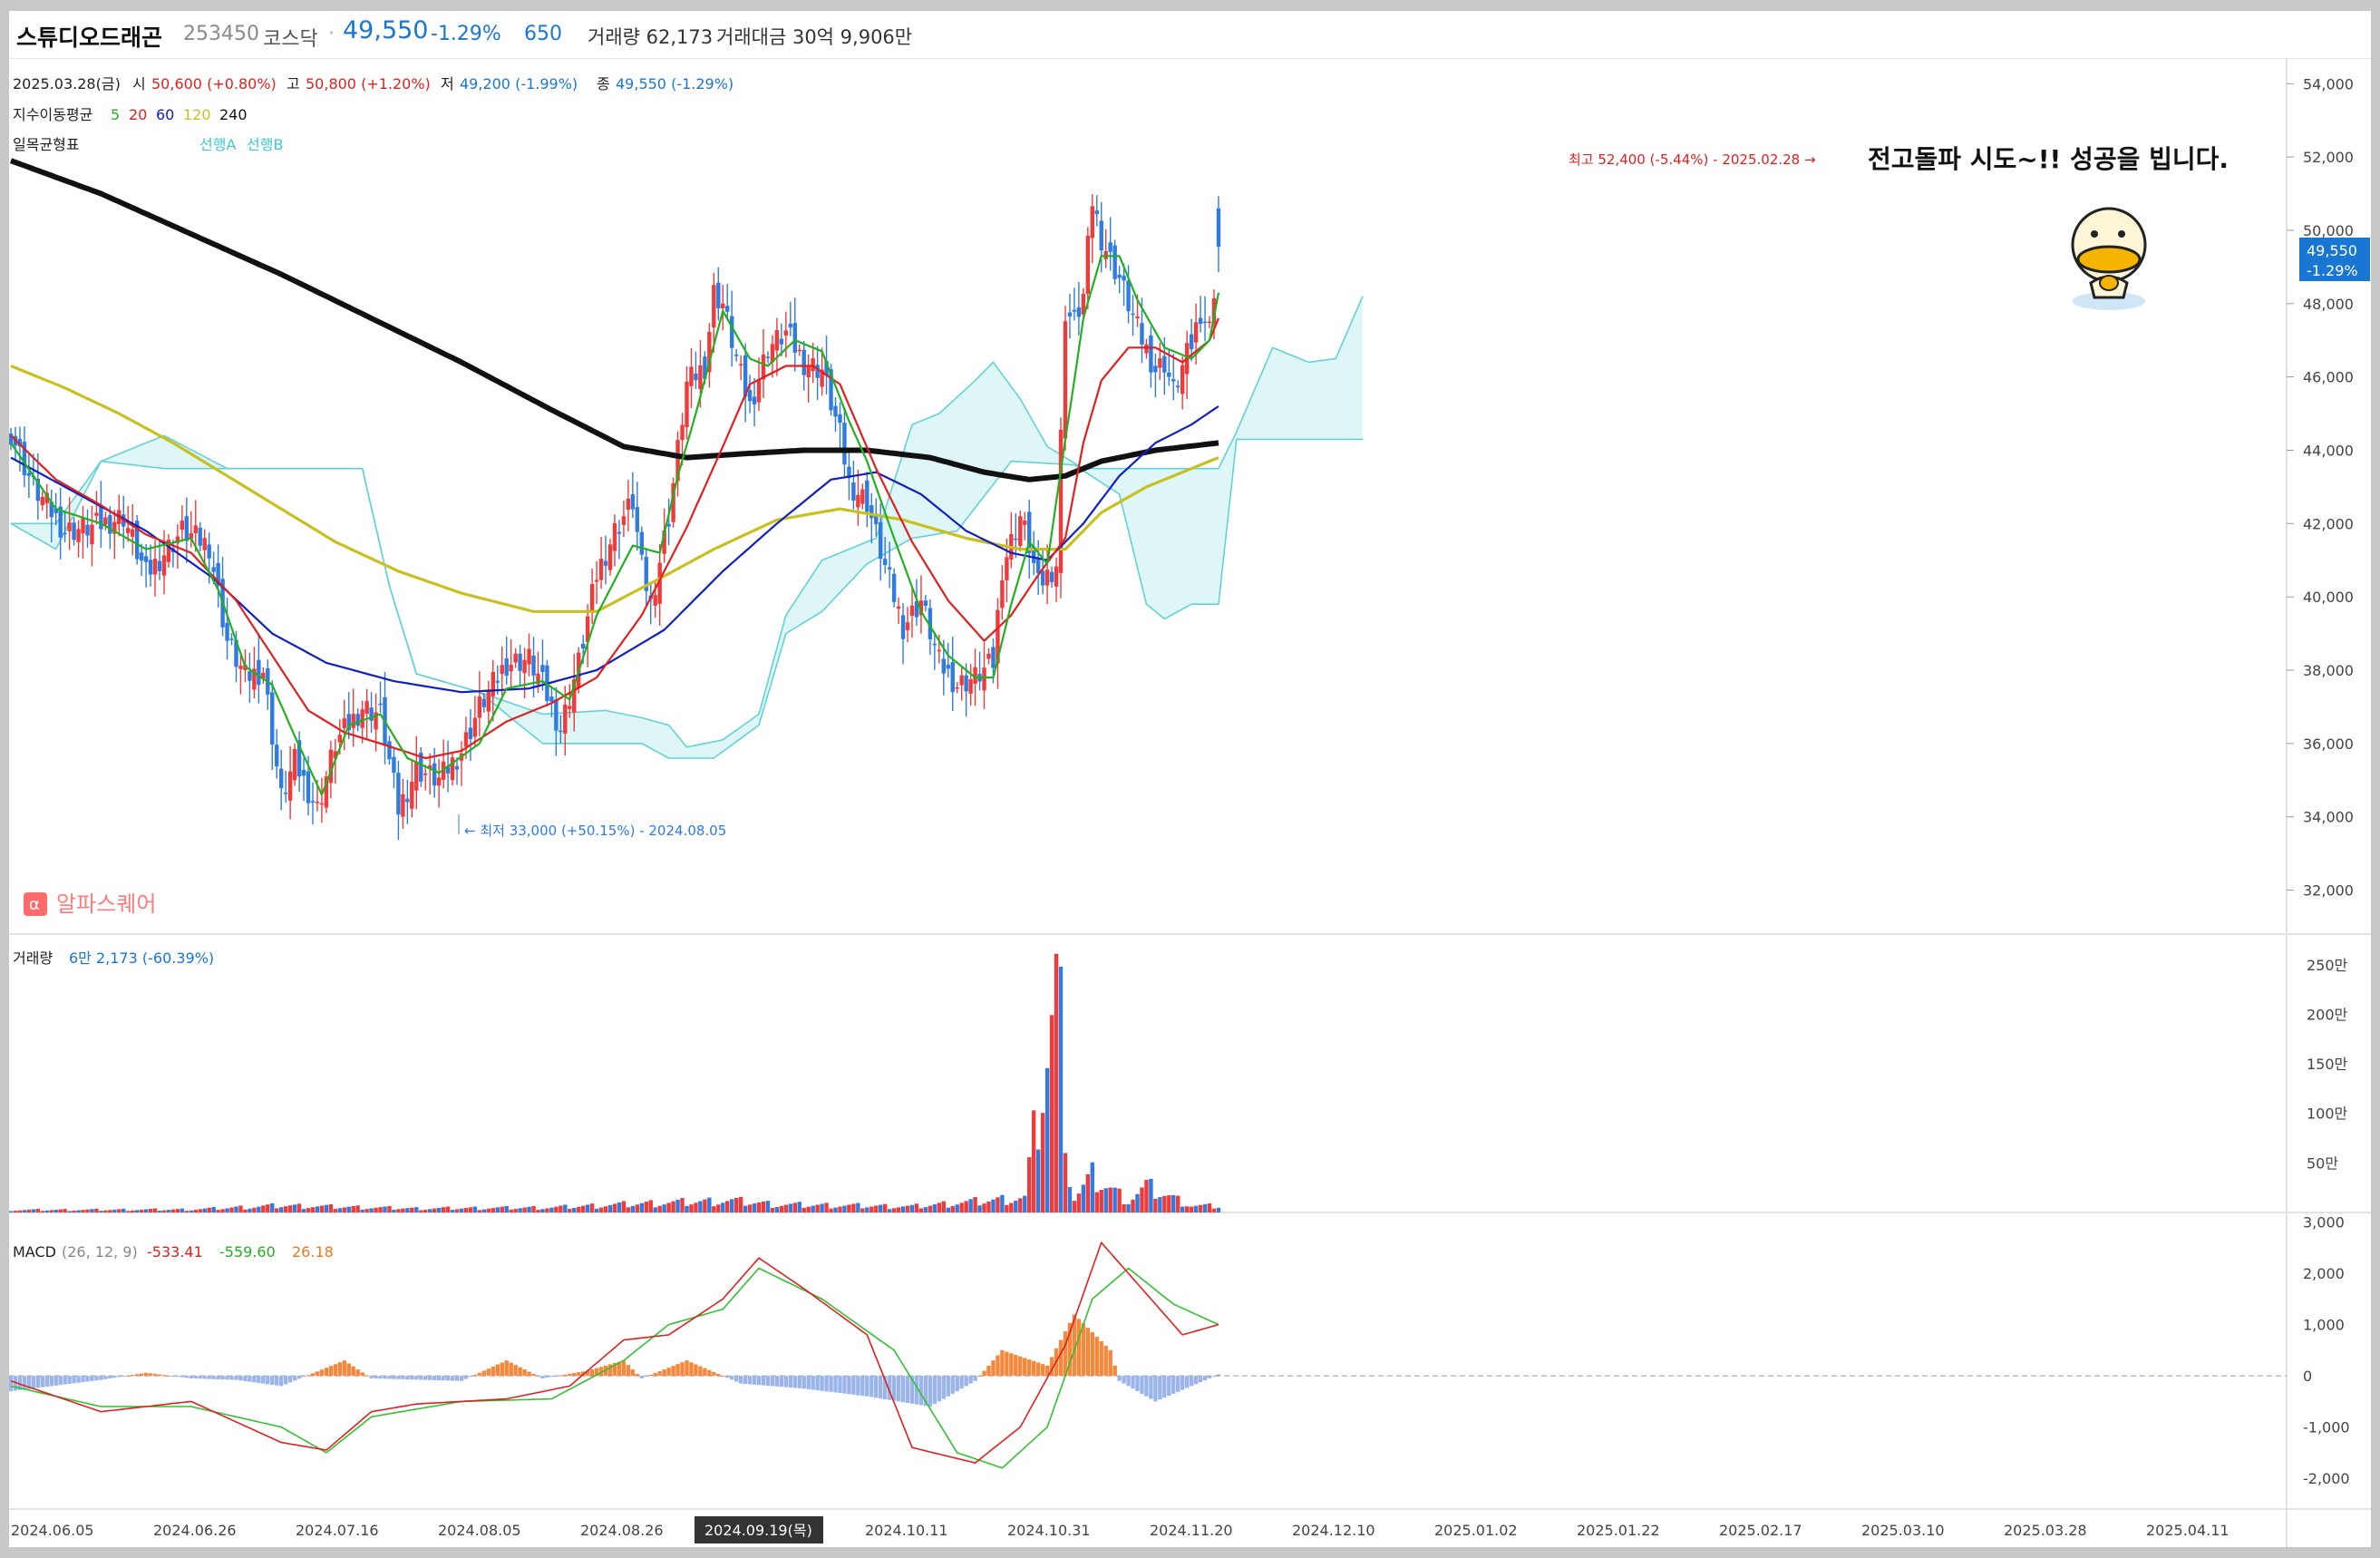  Describe the element at coordinates (2045, 1530) in the screenshot. I see `date-axis-label: 2025.03.28` at that location.